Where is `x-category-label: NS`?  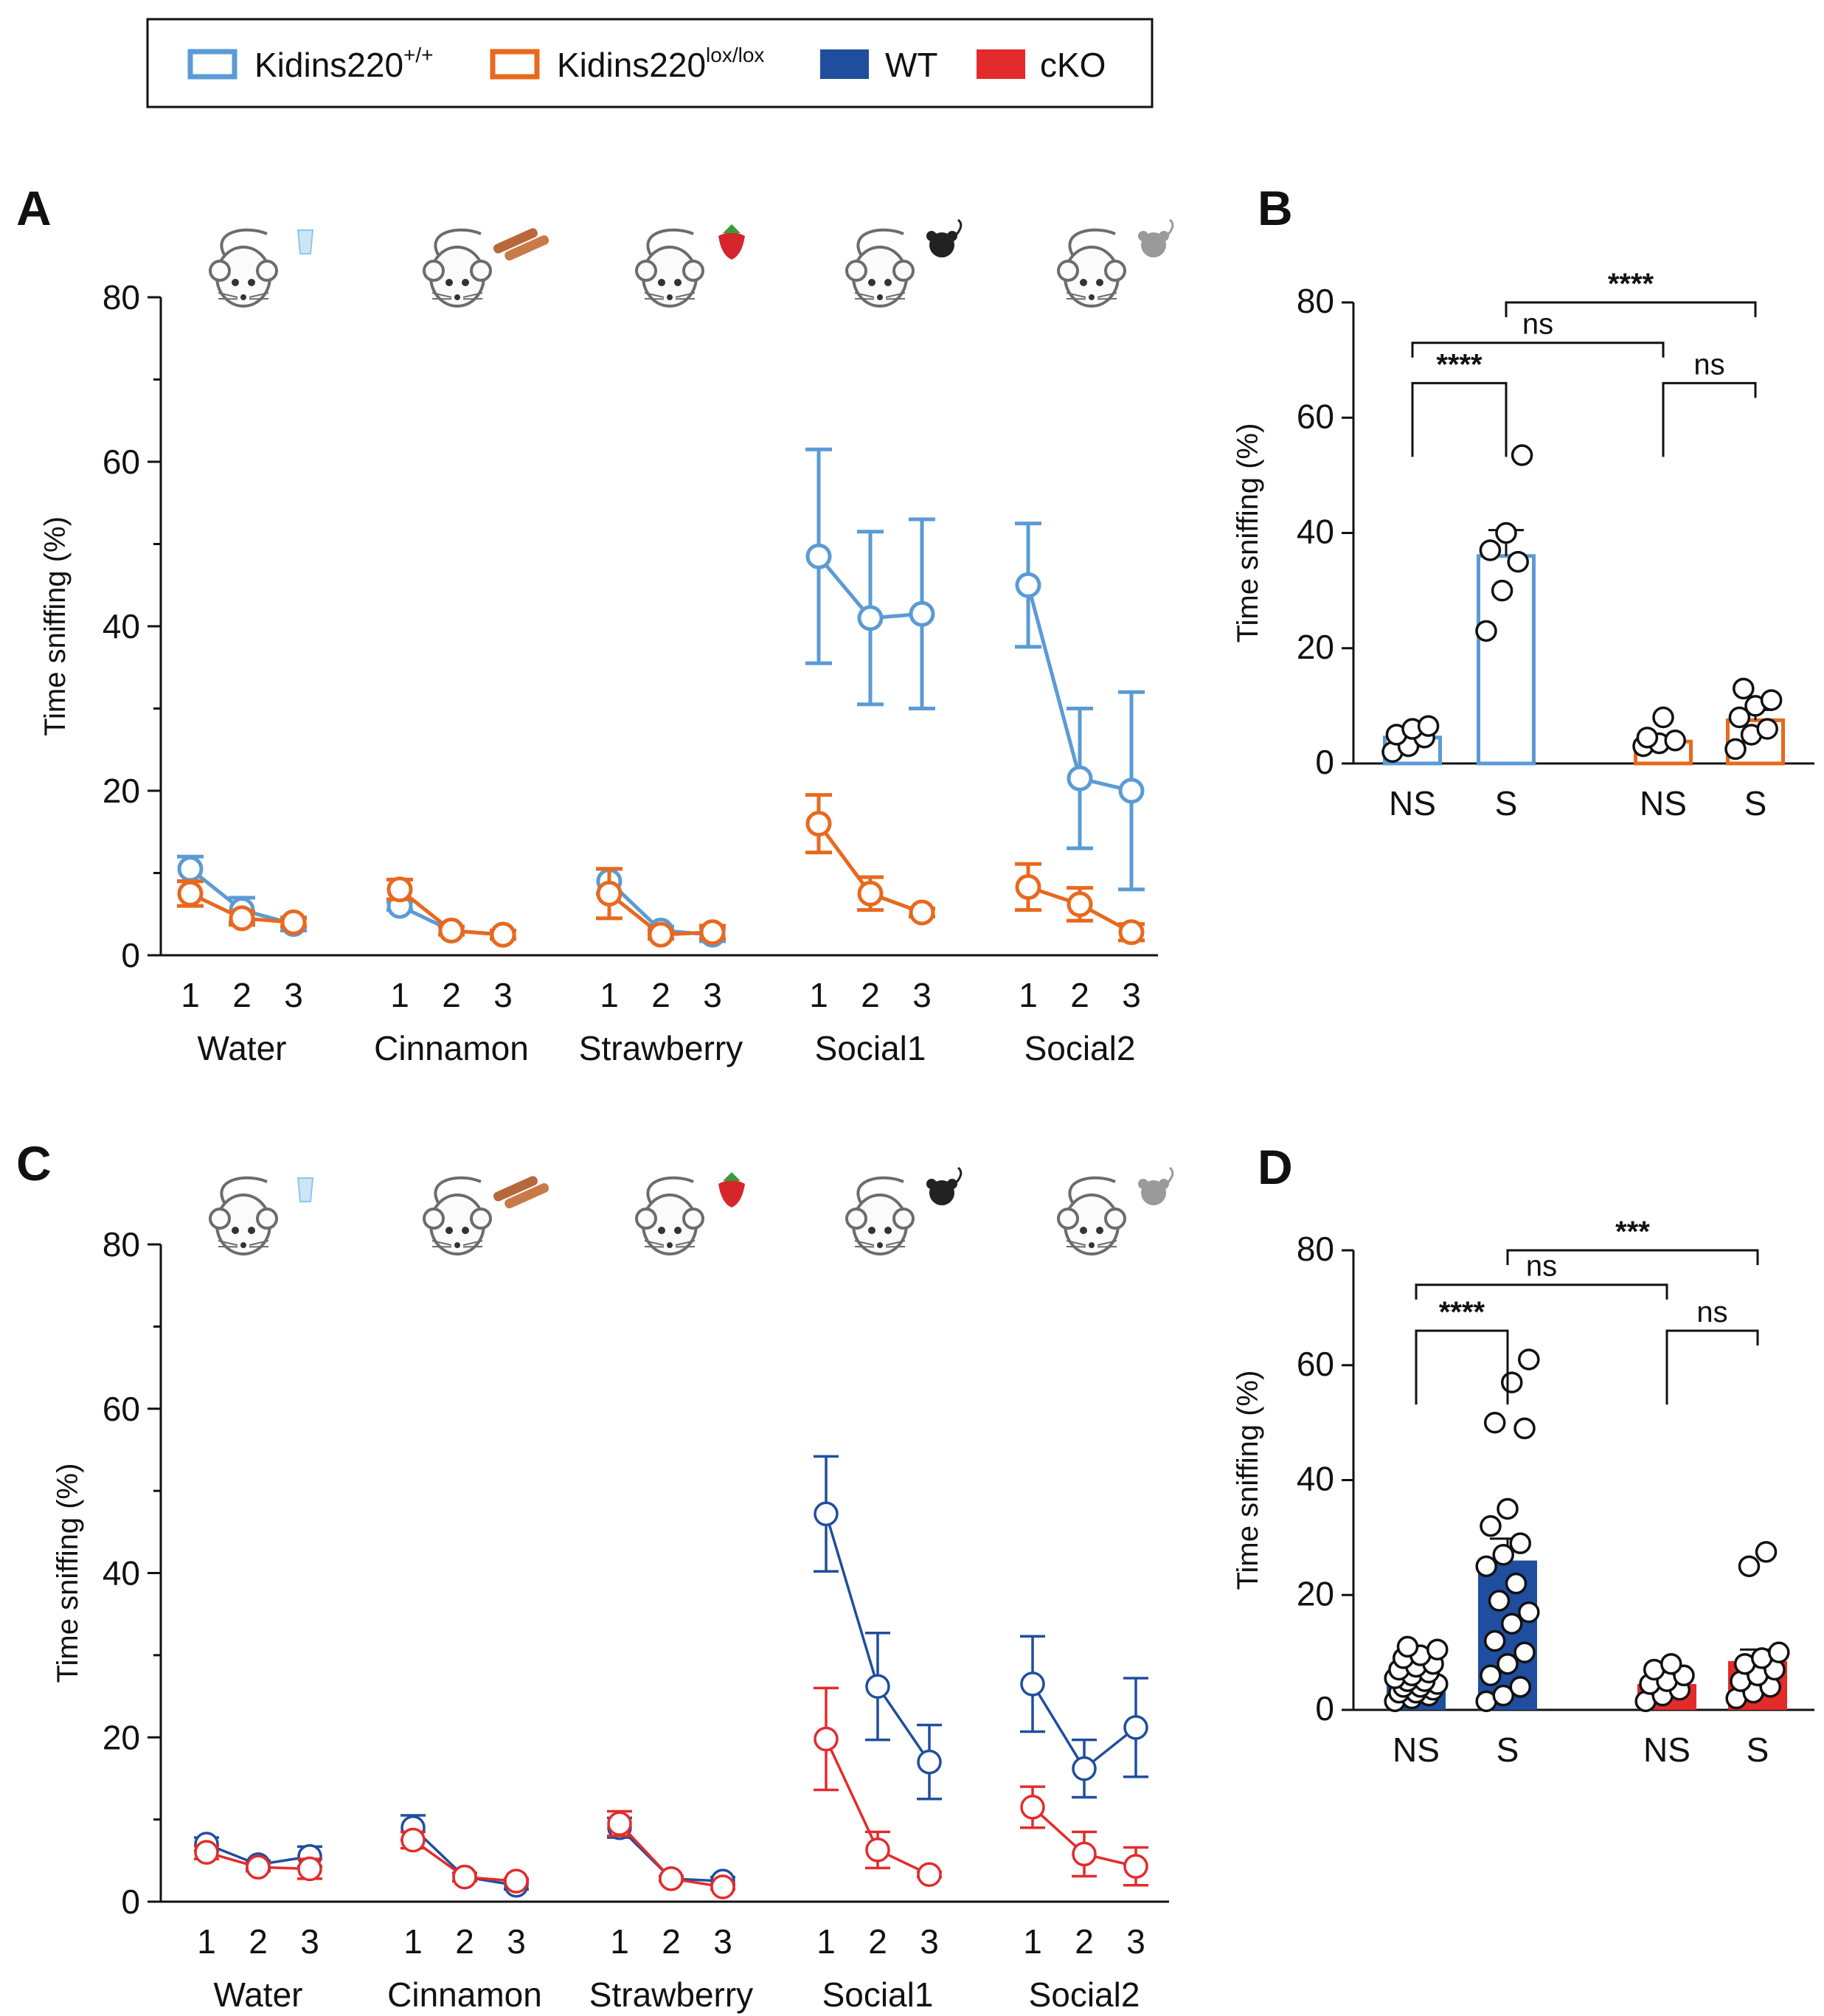 x-category-label: NS is located at coordinates (1663, 803).